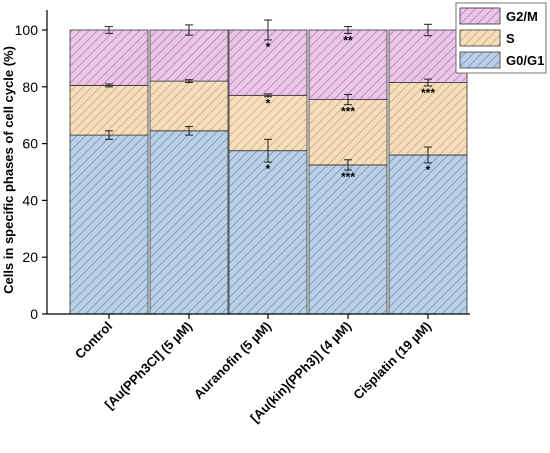 The width and height of the screenshot is (550, 453). Describe the element at coordinates (93, 340) in the screenshot. I see `x-tick-label: Control` at that location.